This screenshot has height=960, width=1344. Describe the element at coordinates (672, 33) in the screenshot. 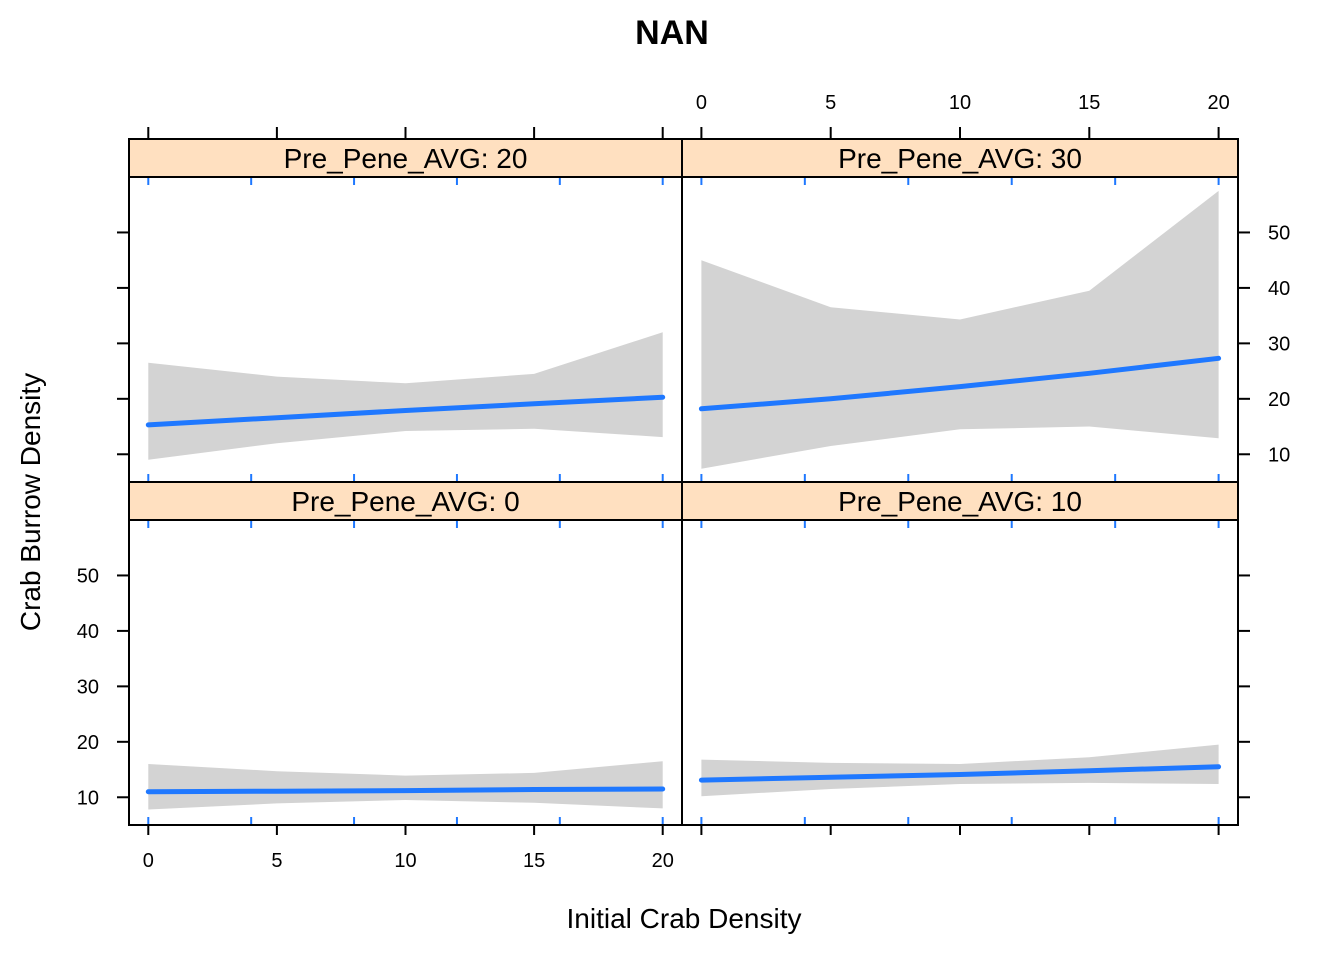

I see `chart-title: NAN` at that location.